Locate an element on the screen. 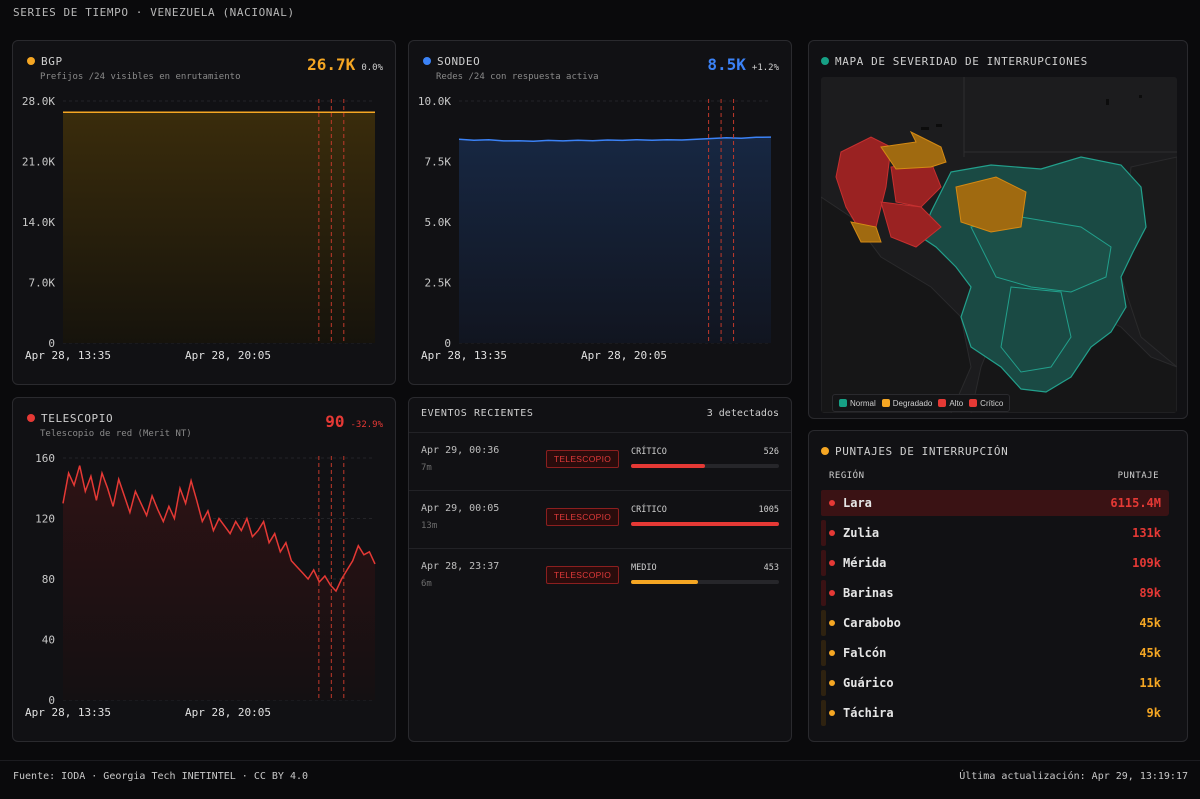 The image size is (1200, 799). footer-updated: Última actualización: Apr 29, 13:19:17 is located at coordinates (1073, 776).